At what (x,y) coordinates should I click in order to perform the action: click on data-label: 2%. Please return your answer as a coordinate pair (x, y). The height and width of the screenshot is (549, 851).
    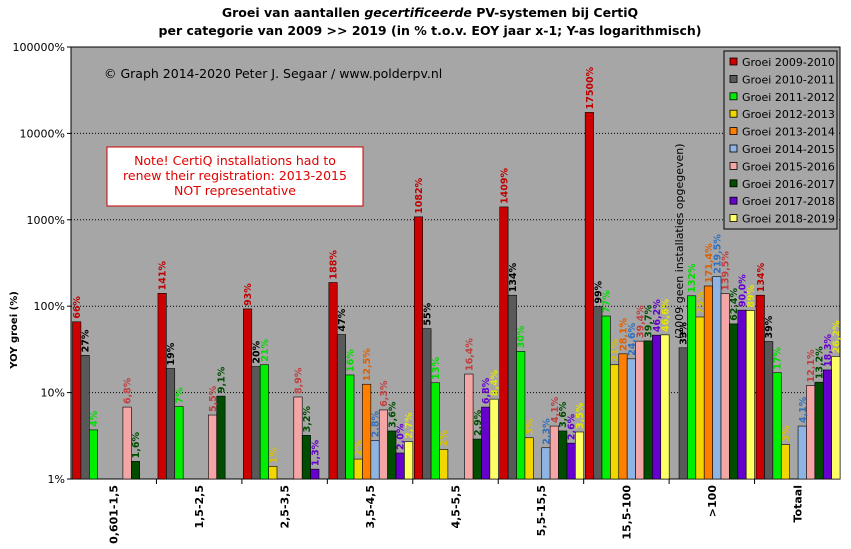
    Looking at the image, I should click on (444, 438).